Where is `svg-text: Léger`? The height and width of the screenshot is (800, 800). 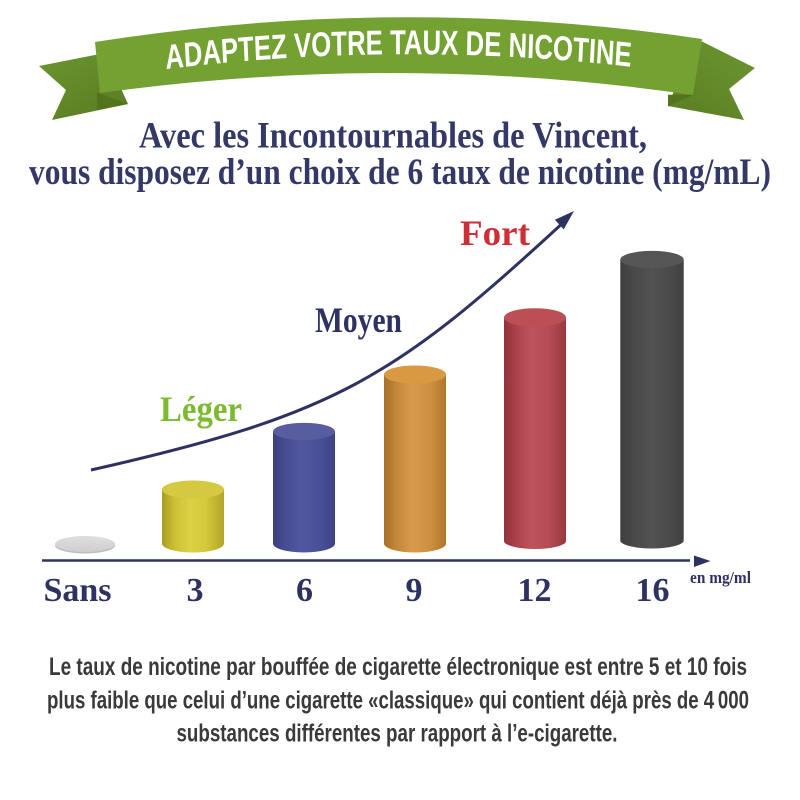
svg-text: Léger is located at coordinates (201, 409).